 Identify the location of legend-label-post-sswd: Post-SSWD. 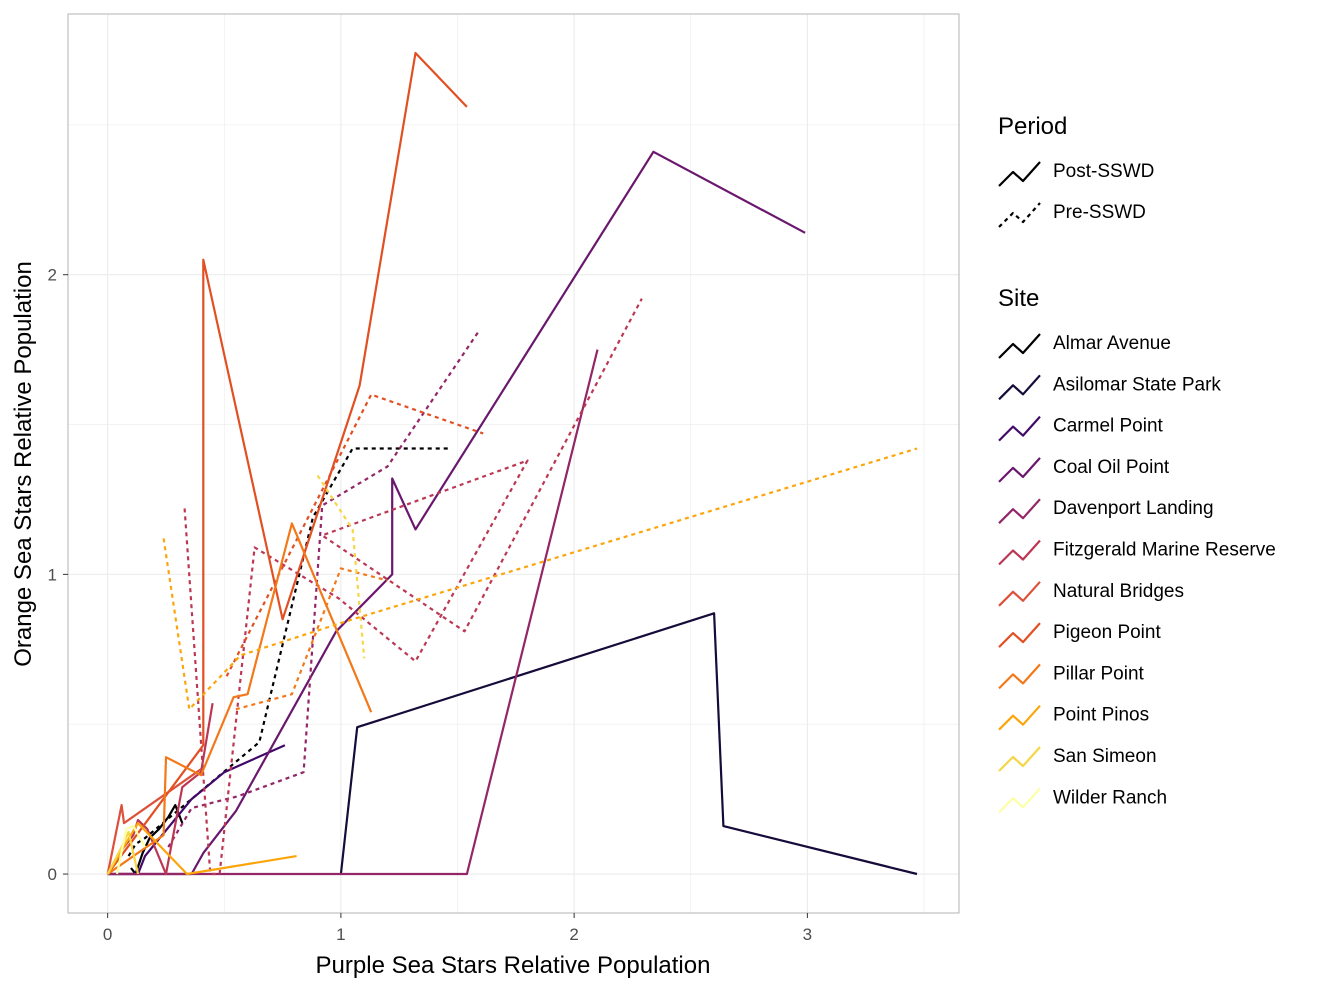
(1103, 171).